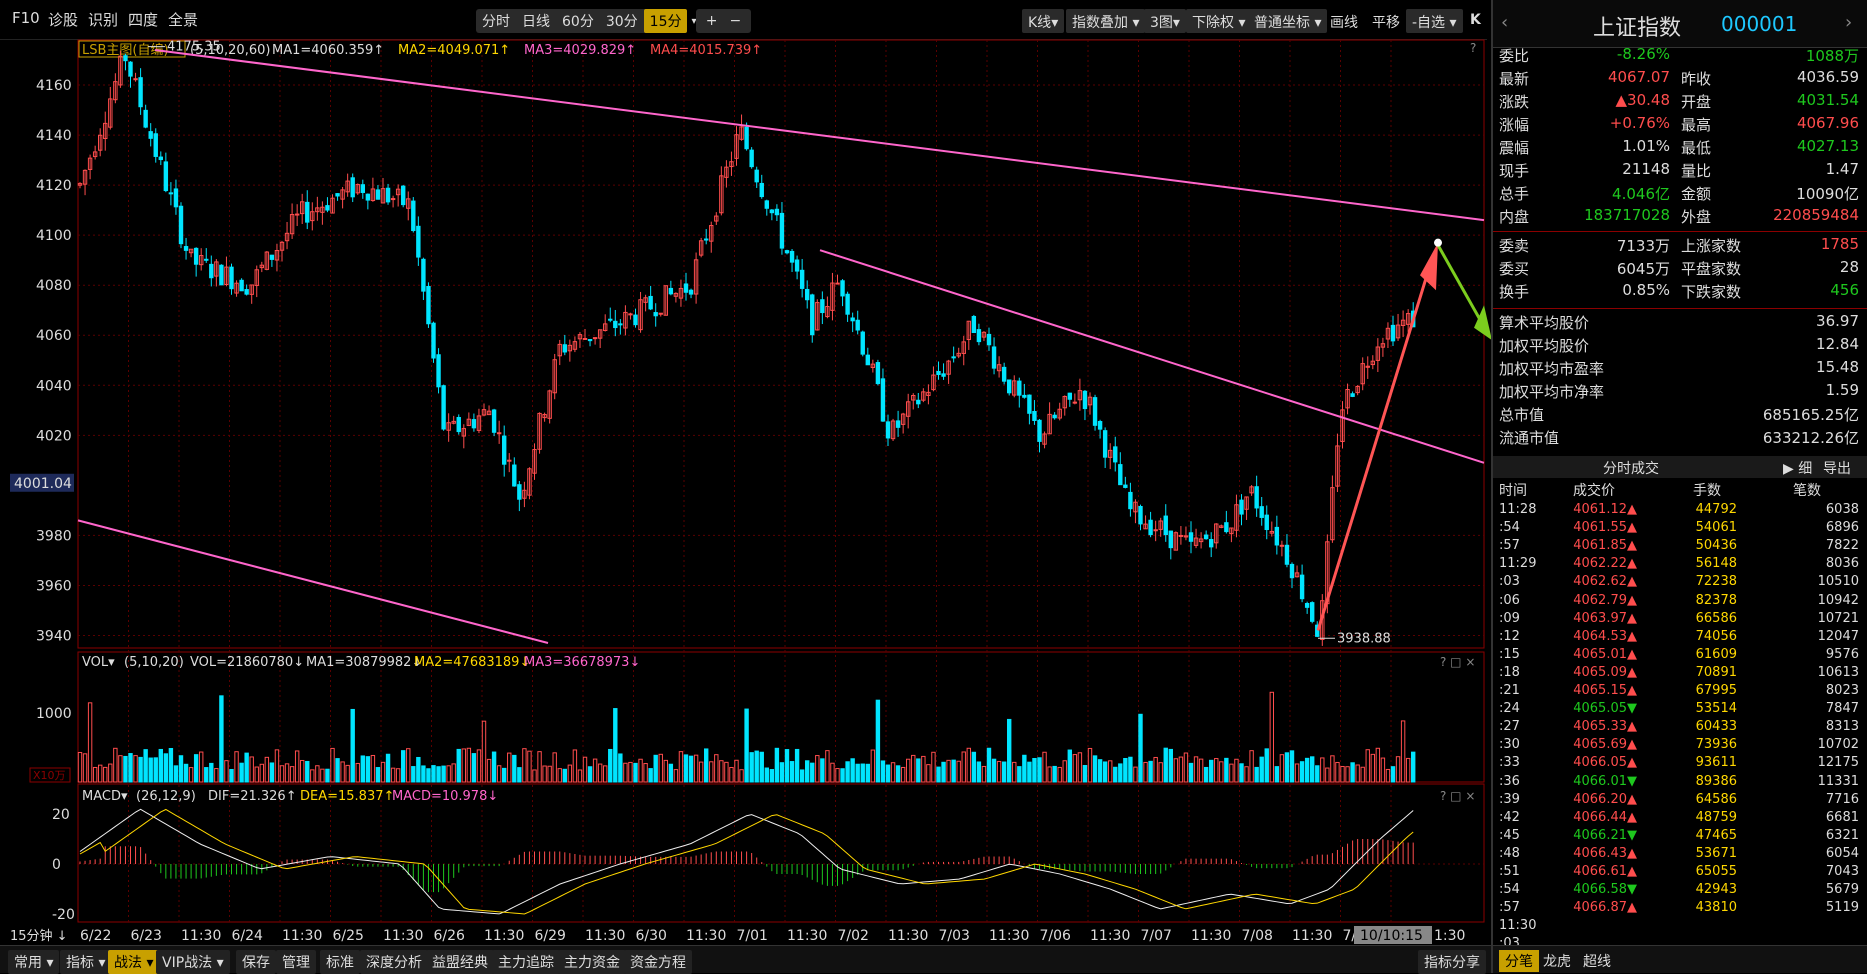 The height and width of the screenshot is (974, 1867). What do you see at coordinates (86, 962) in the screenshot?
I see `indicator-tab: 指标 ▾` at bounding box center [86, 962].